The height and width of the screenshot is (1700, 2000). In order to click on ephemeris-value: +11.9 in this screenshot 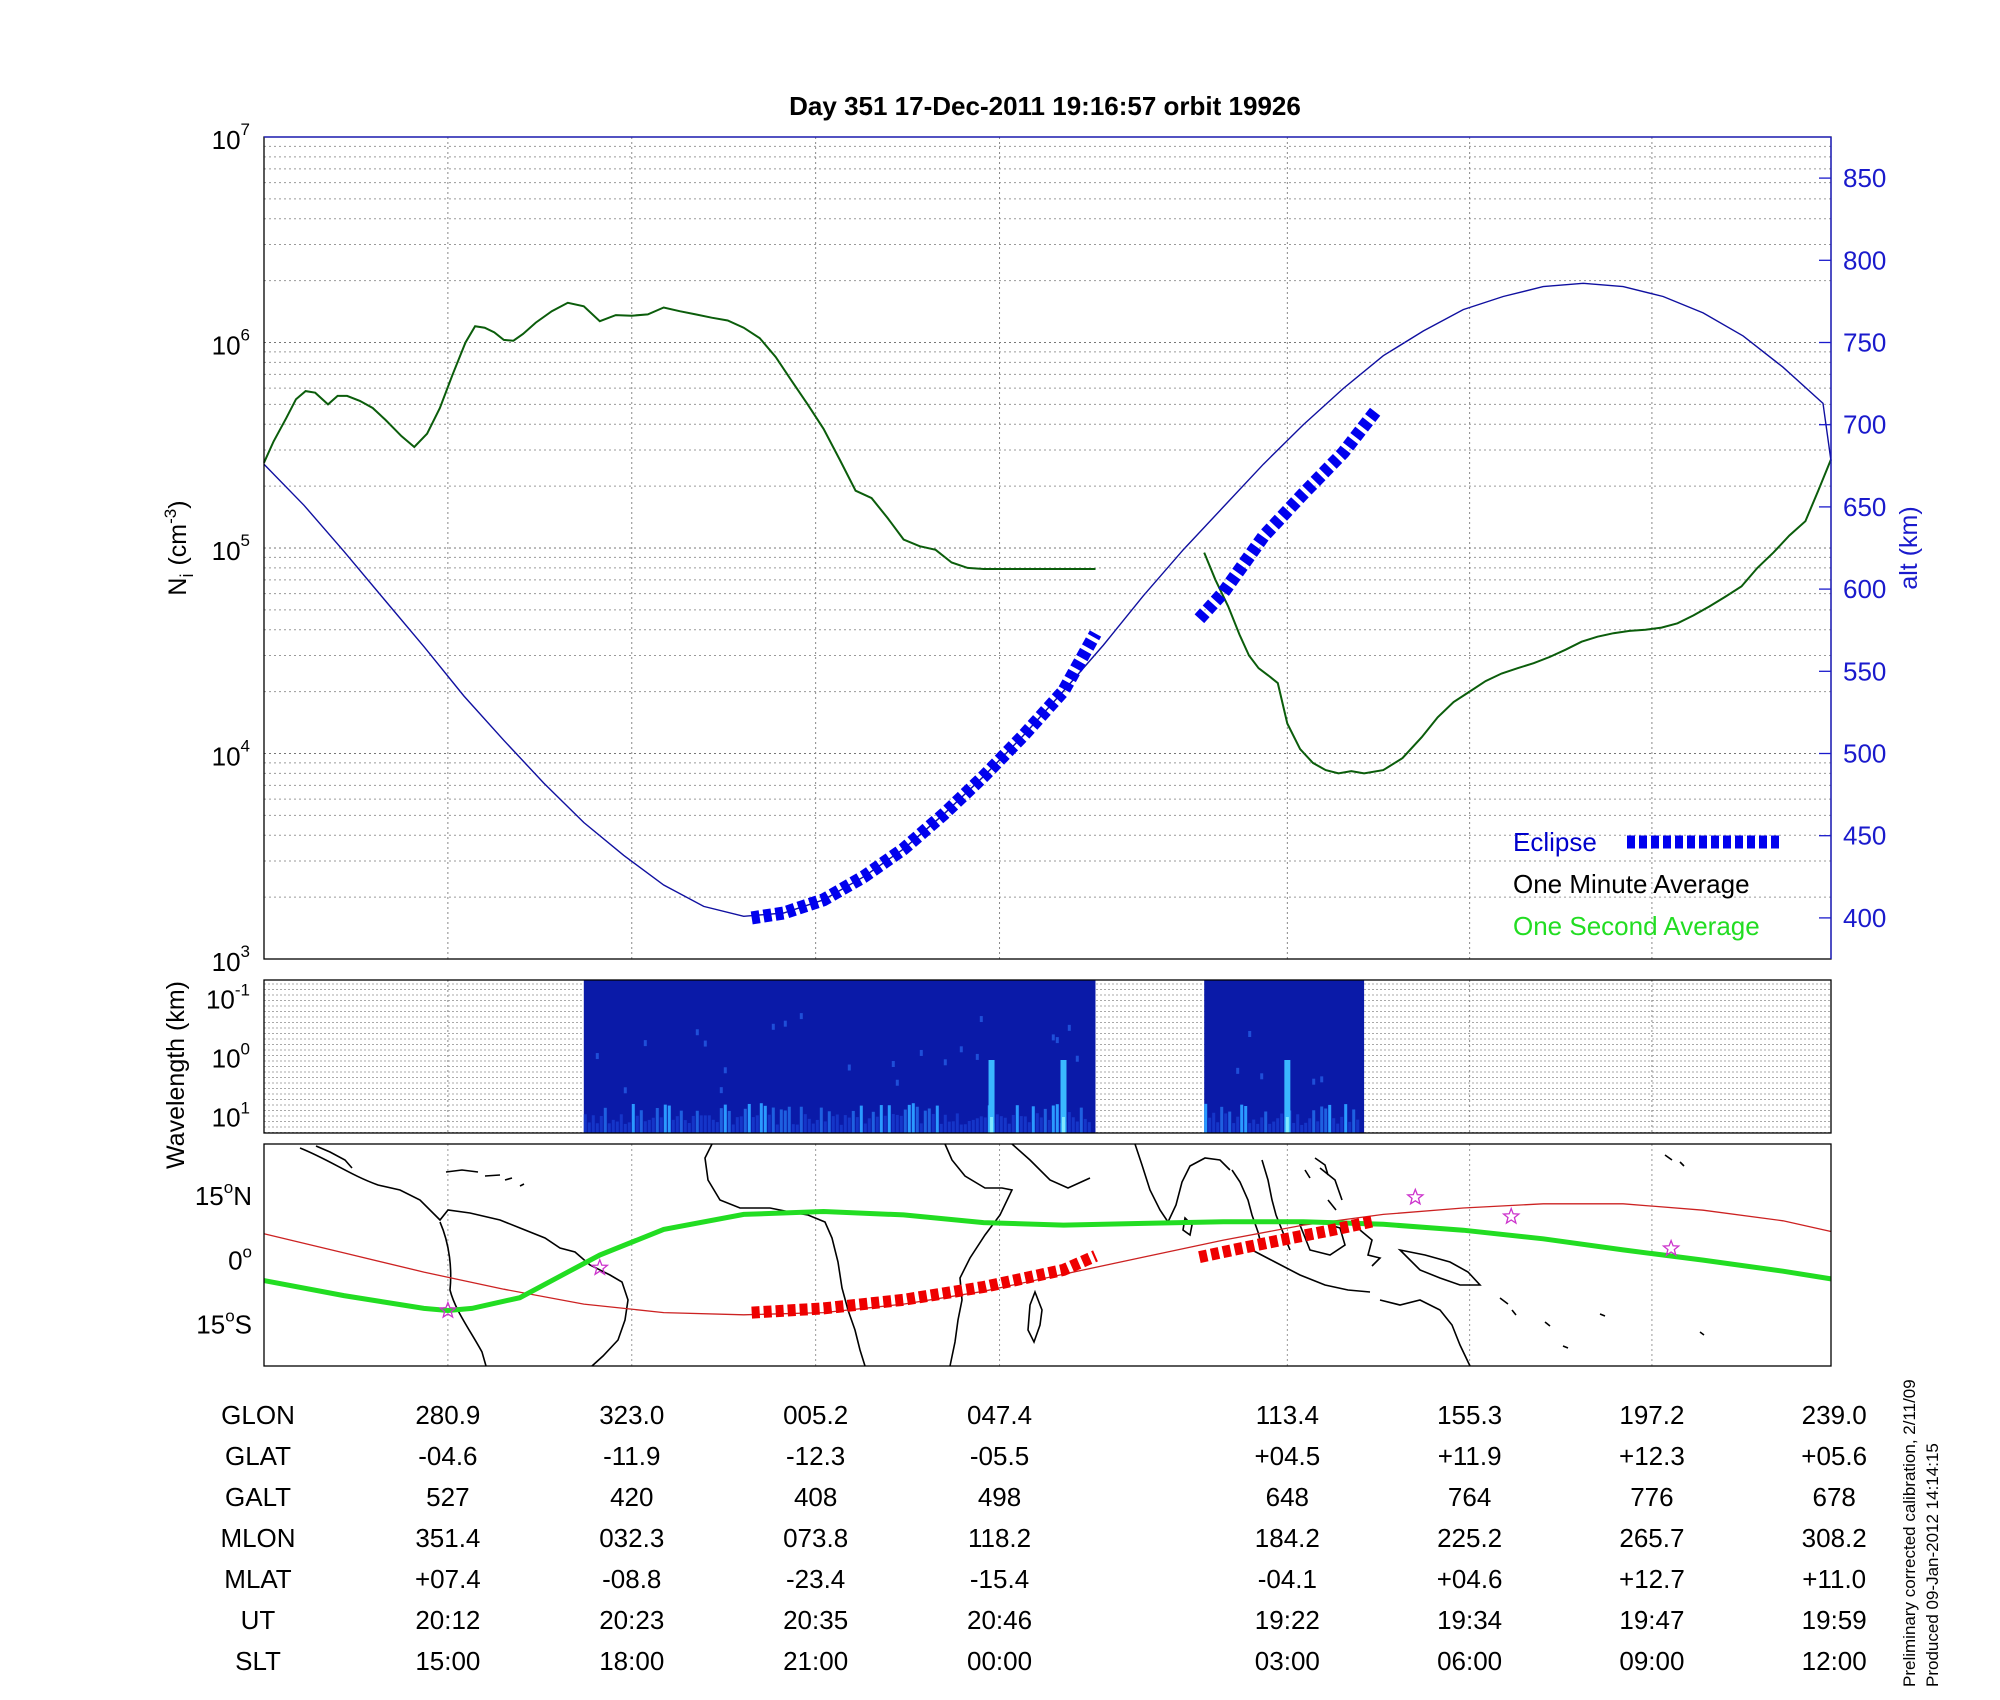, I will do `click(1470, 1456)`.